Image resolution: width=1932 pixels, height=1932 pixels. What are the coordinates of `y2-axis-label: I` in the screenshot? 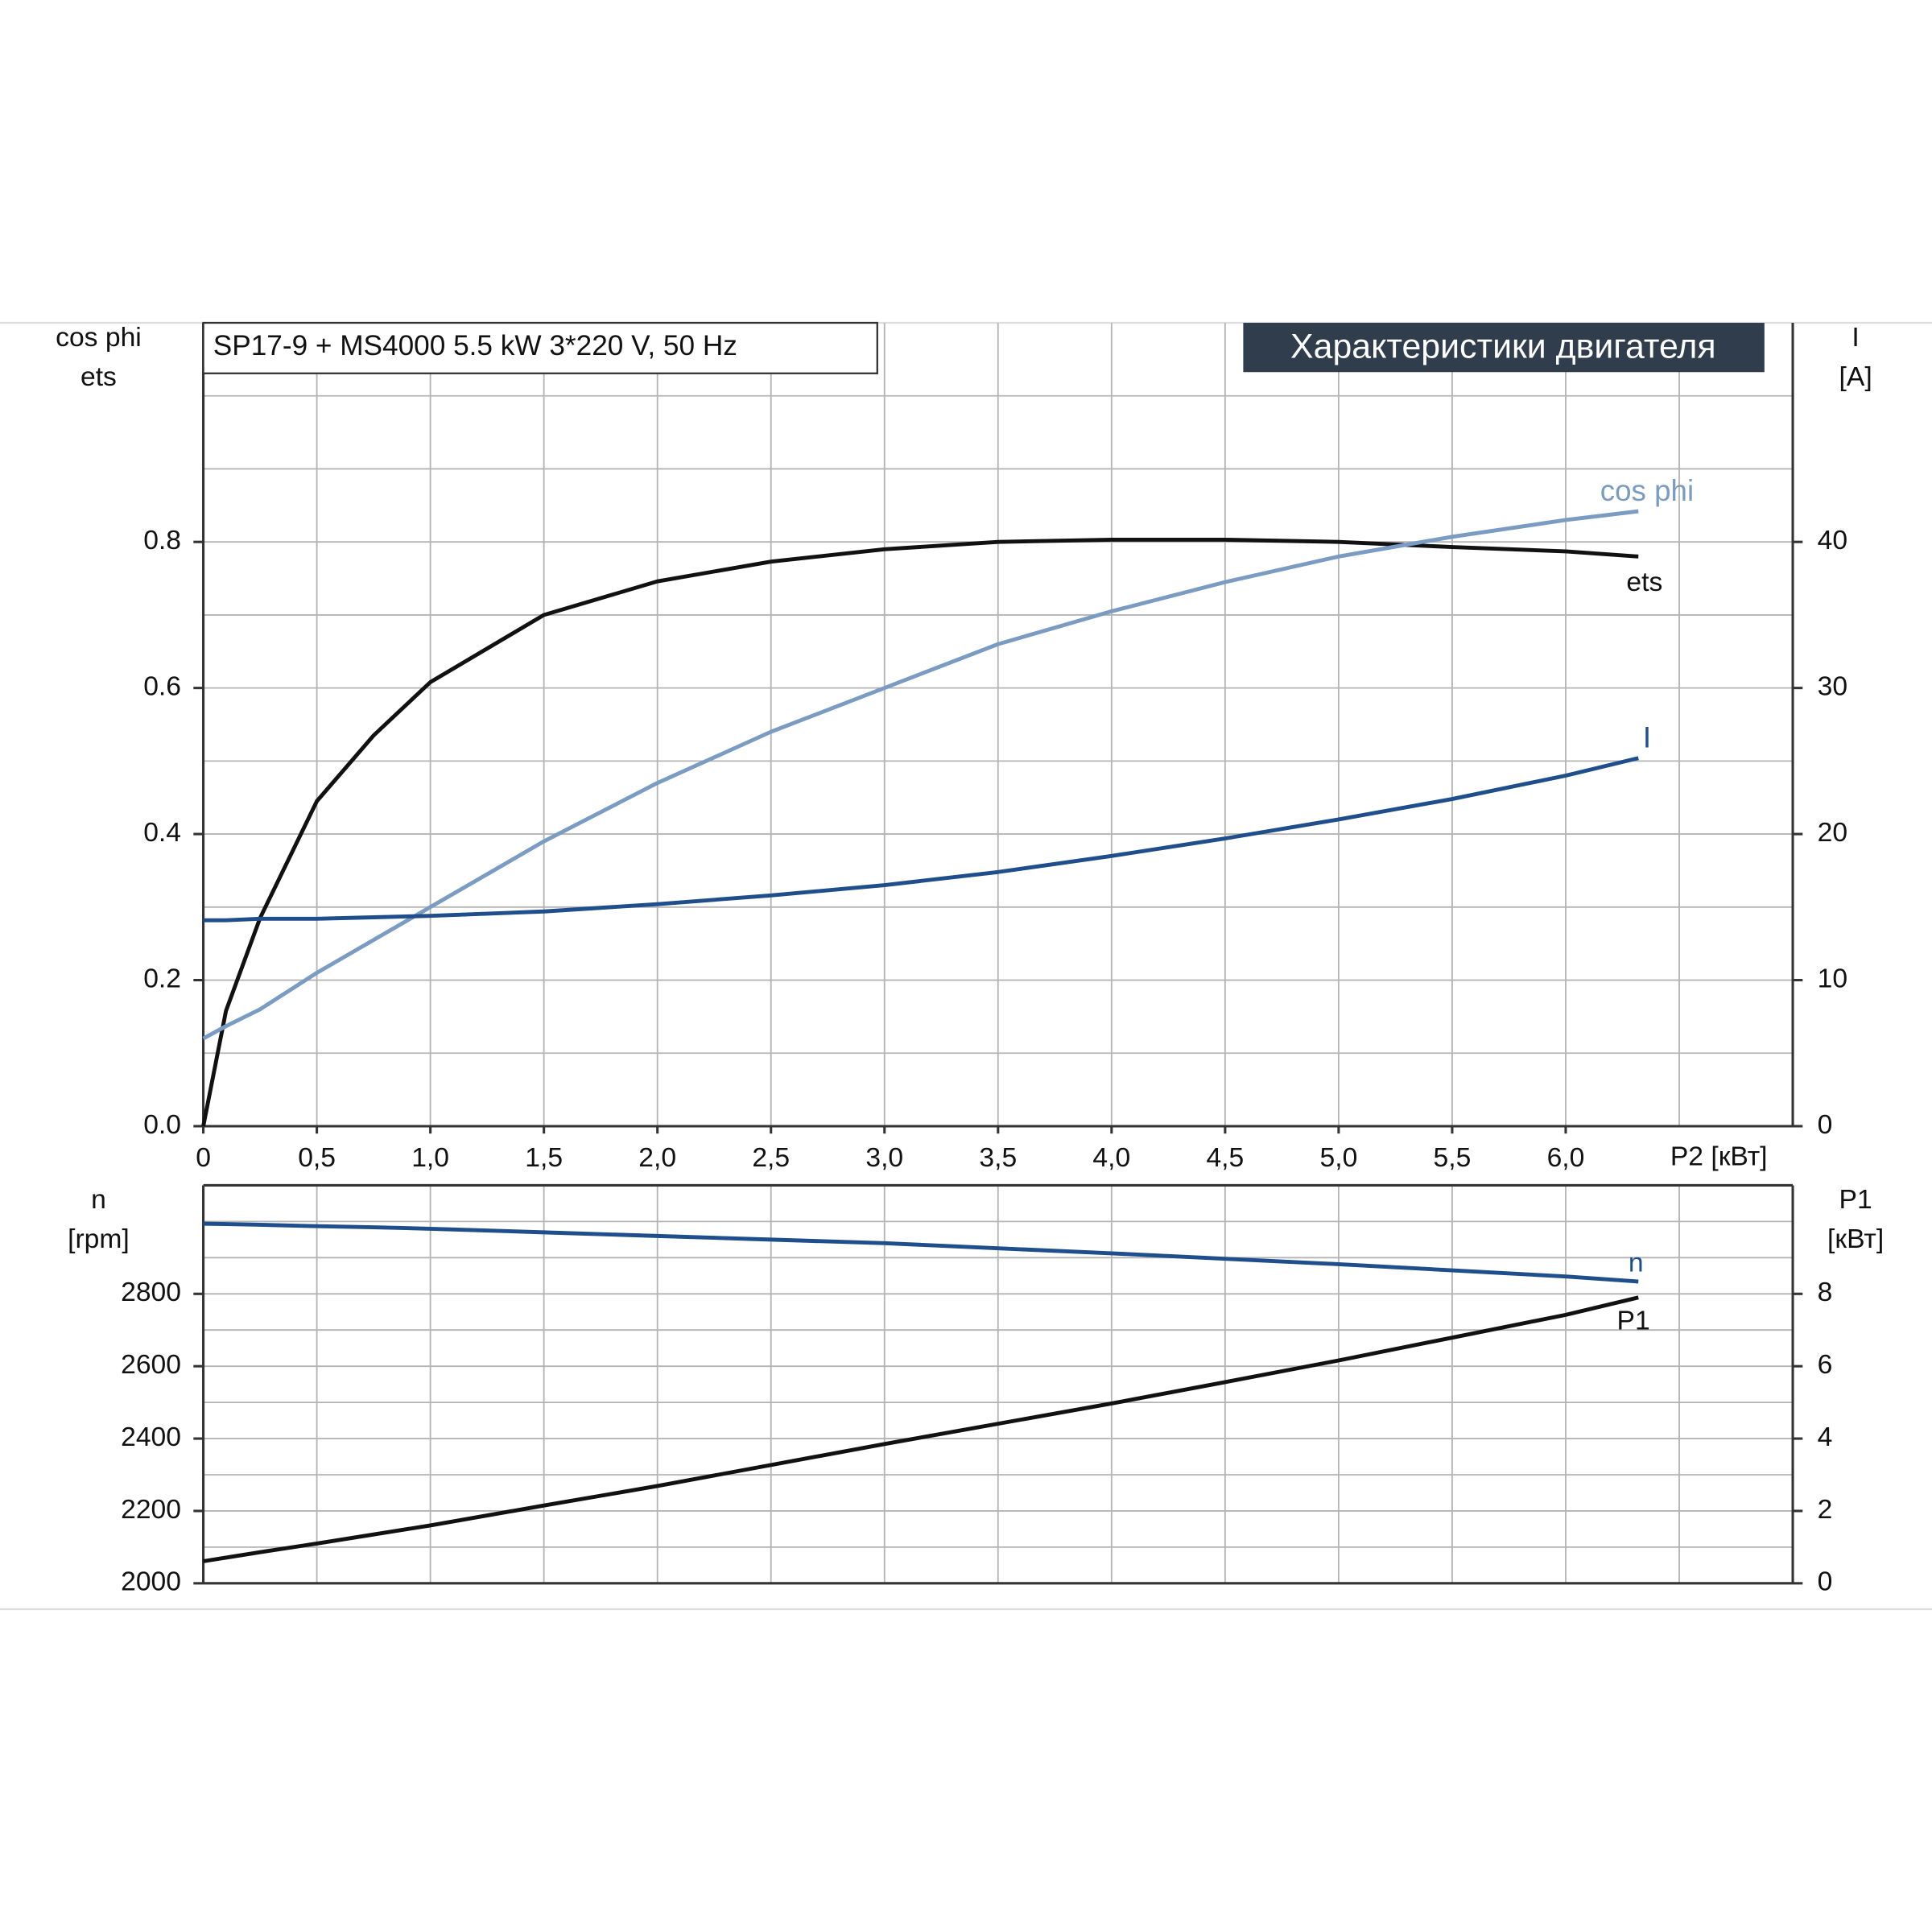 It's located at (1855, 338).